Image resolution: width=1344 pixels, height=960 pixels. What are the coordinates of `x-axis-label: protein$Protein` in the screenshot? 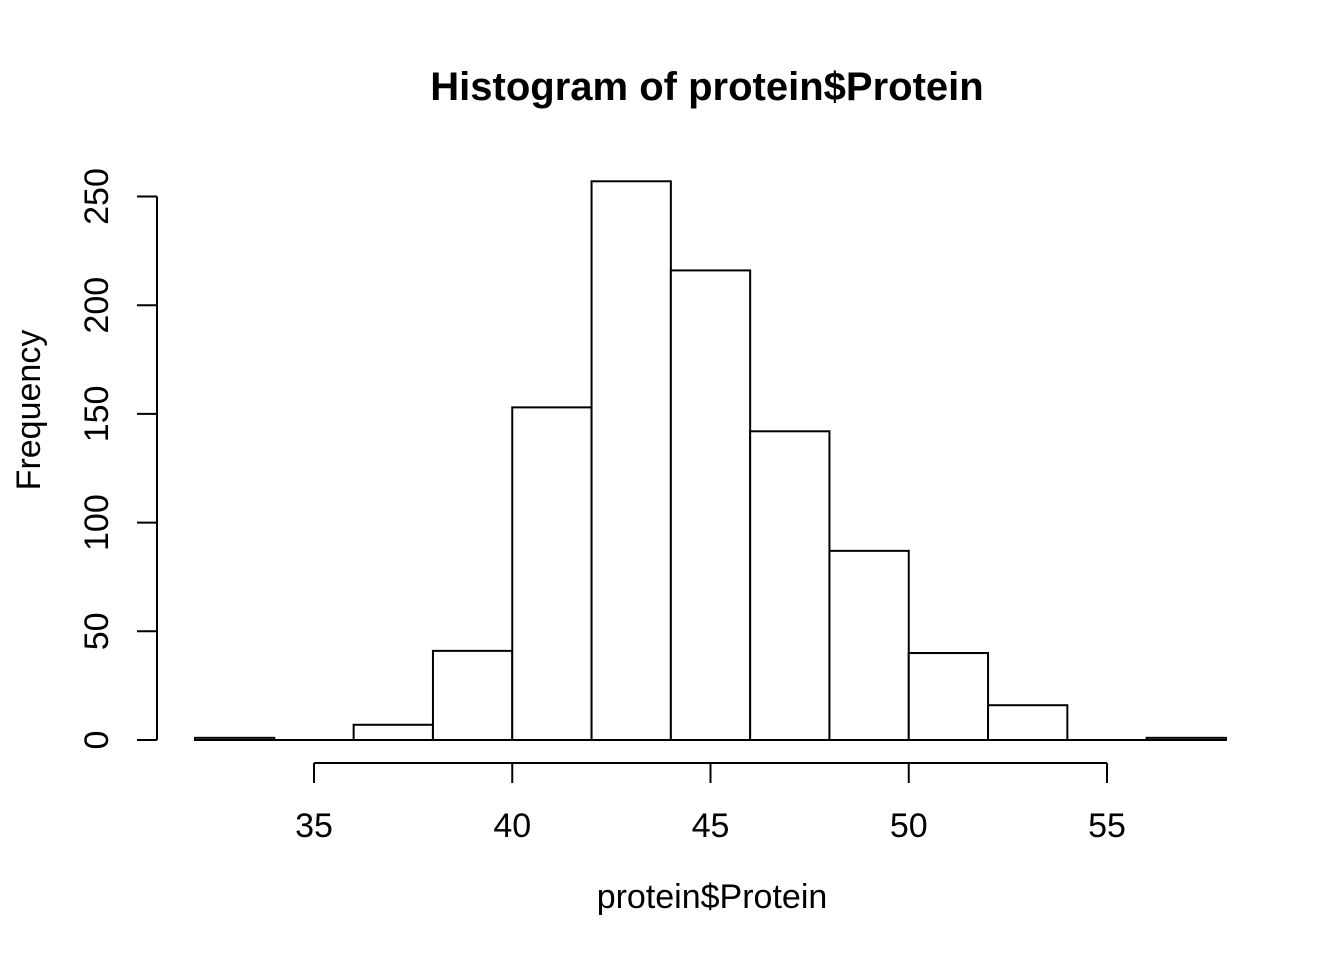 It's located at (712, 897).